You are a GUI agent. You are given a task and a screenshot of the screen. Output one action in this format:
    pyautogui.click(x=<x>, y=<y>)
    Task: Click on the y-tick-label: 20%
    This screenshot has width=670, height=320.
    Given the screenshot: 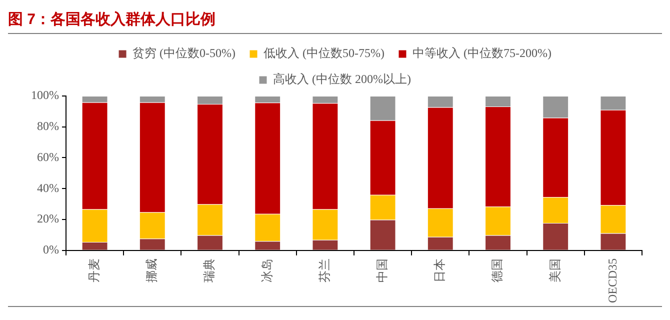 What is the action you would take?
    pyautogui.click(x=47, y=219)
    